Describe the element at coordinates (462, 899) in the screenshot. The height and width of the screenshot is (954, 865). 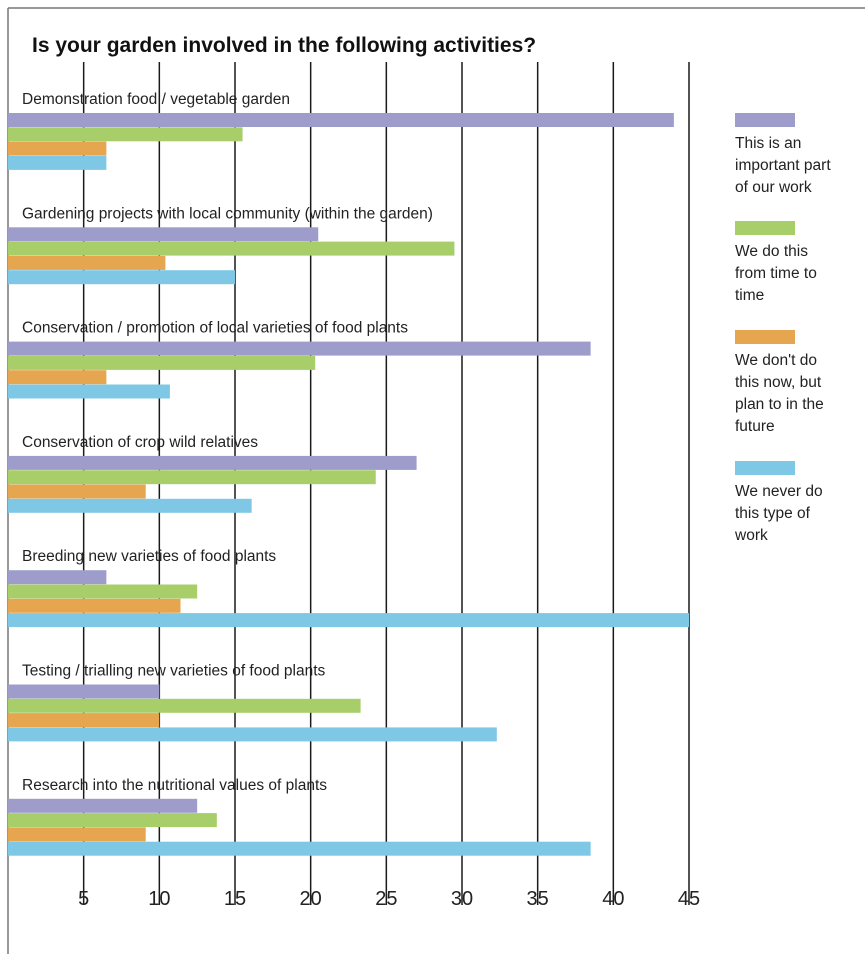
I see `x-tick-label: 30` at that location.